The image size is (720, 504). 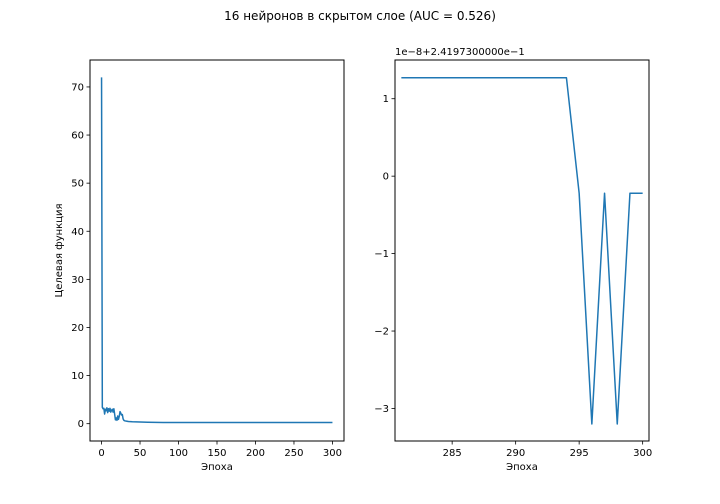 I want to click on right-plot-ytick-label: 1, so click(x=386, y=99).